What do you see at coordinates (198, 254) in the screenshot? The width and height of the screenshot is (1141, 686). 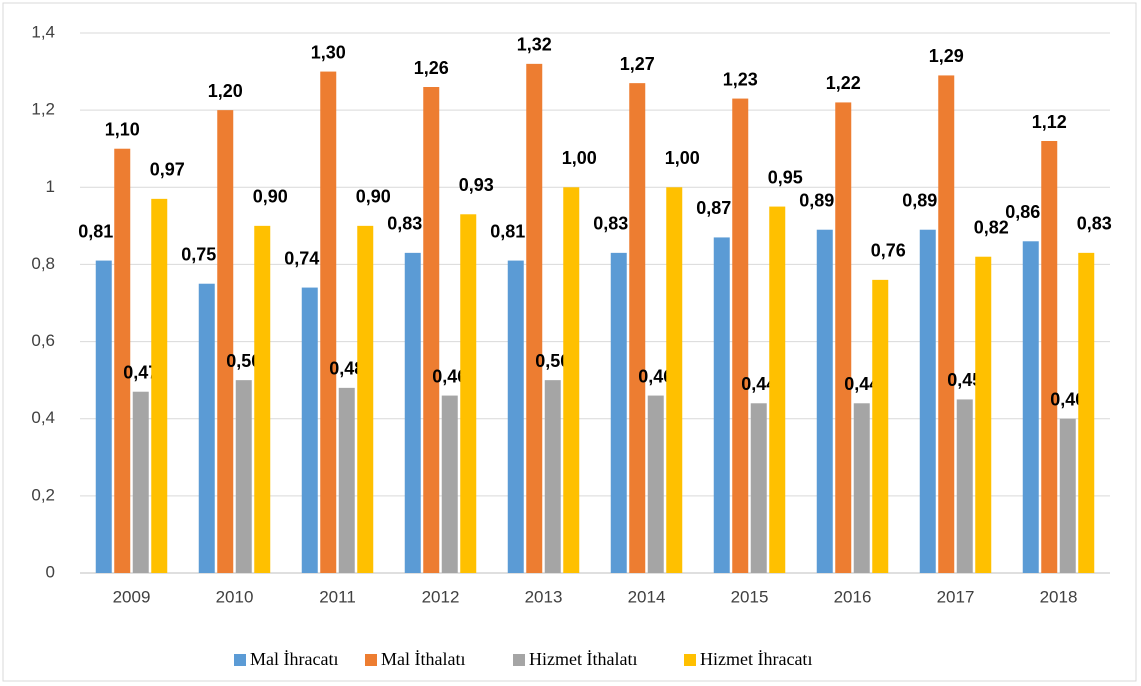 I see `value-label: 0,75` at bounding box center [198, 254].